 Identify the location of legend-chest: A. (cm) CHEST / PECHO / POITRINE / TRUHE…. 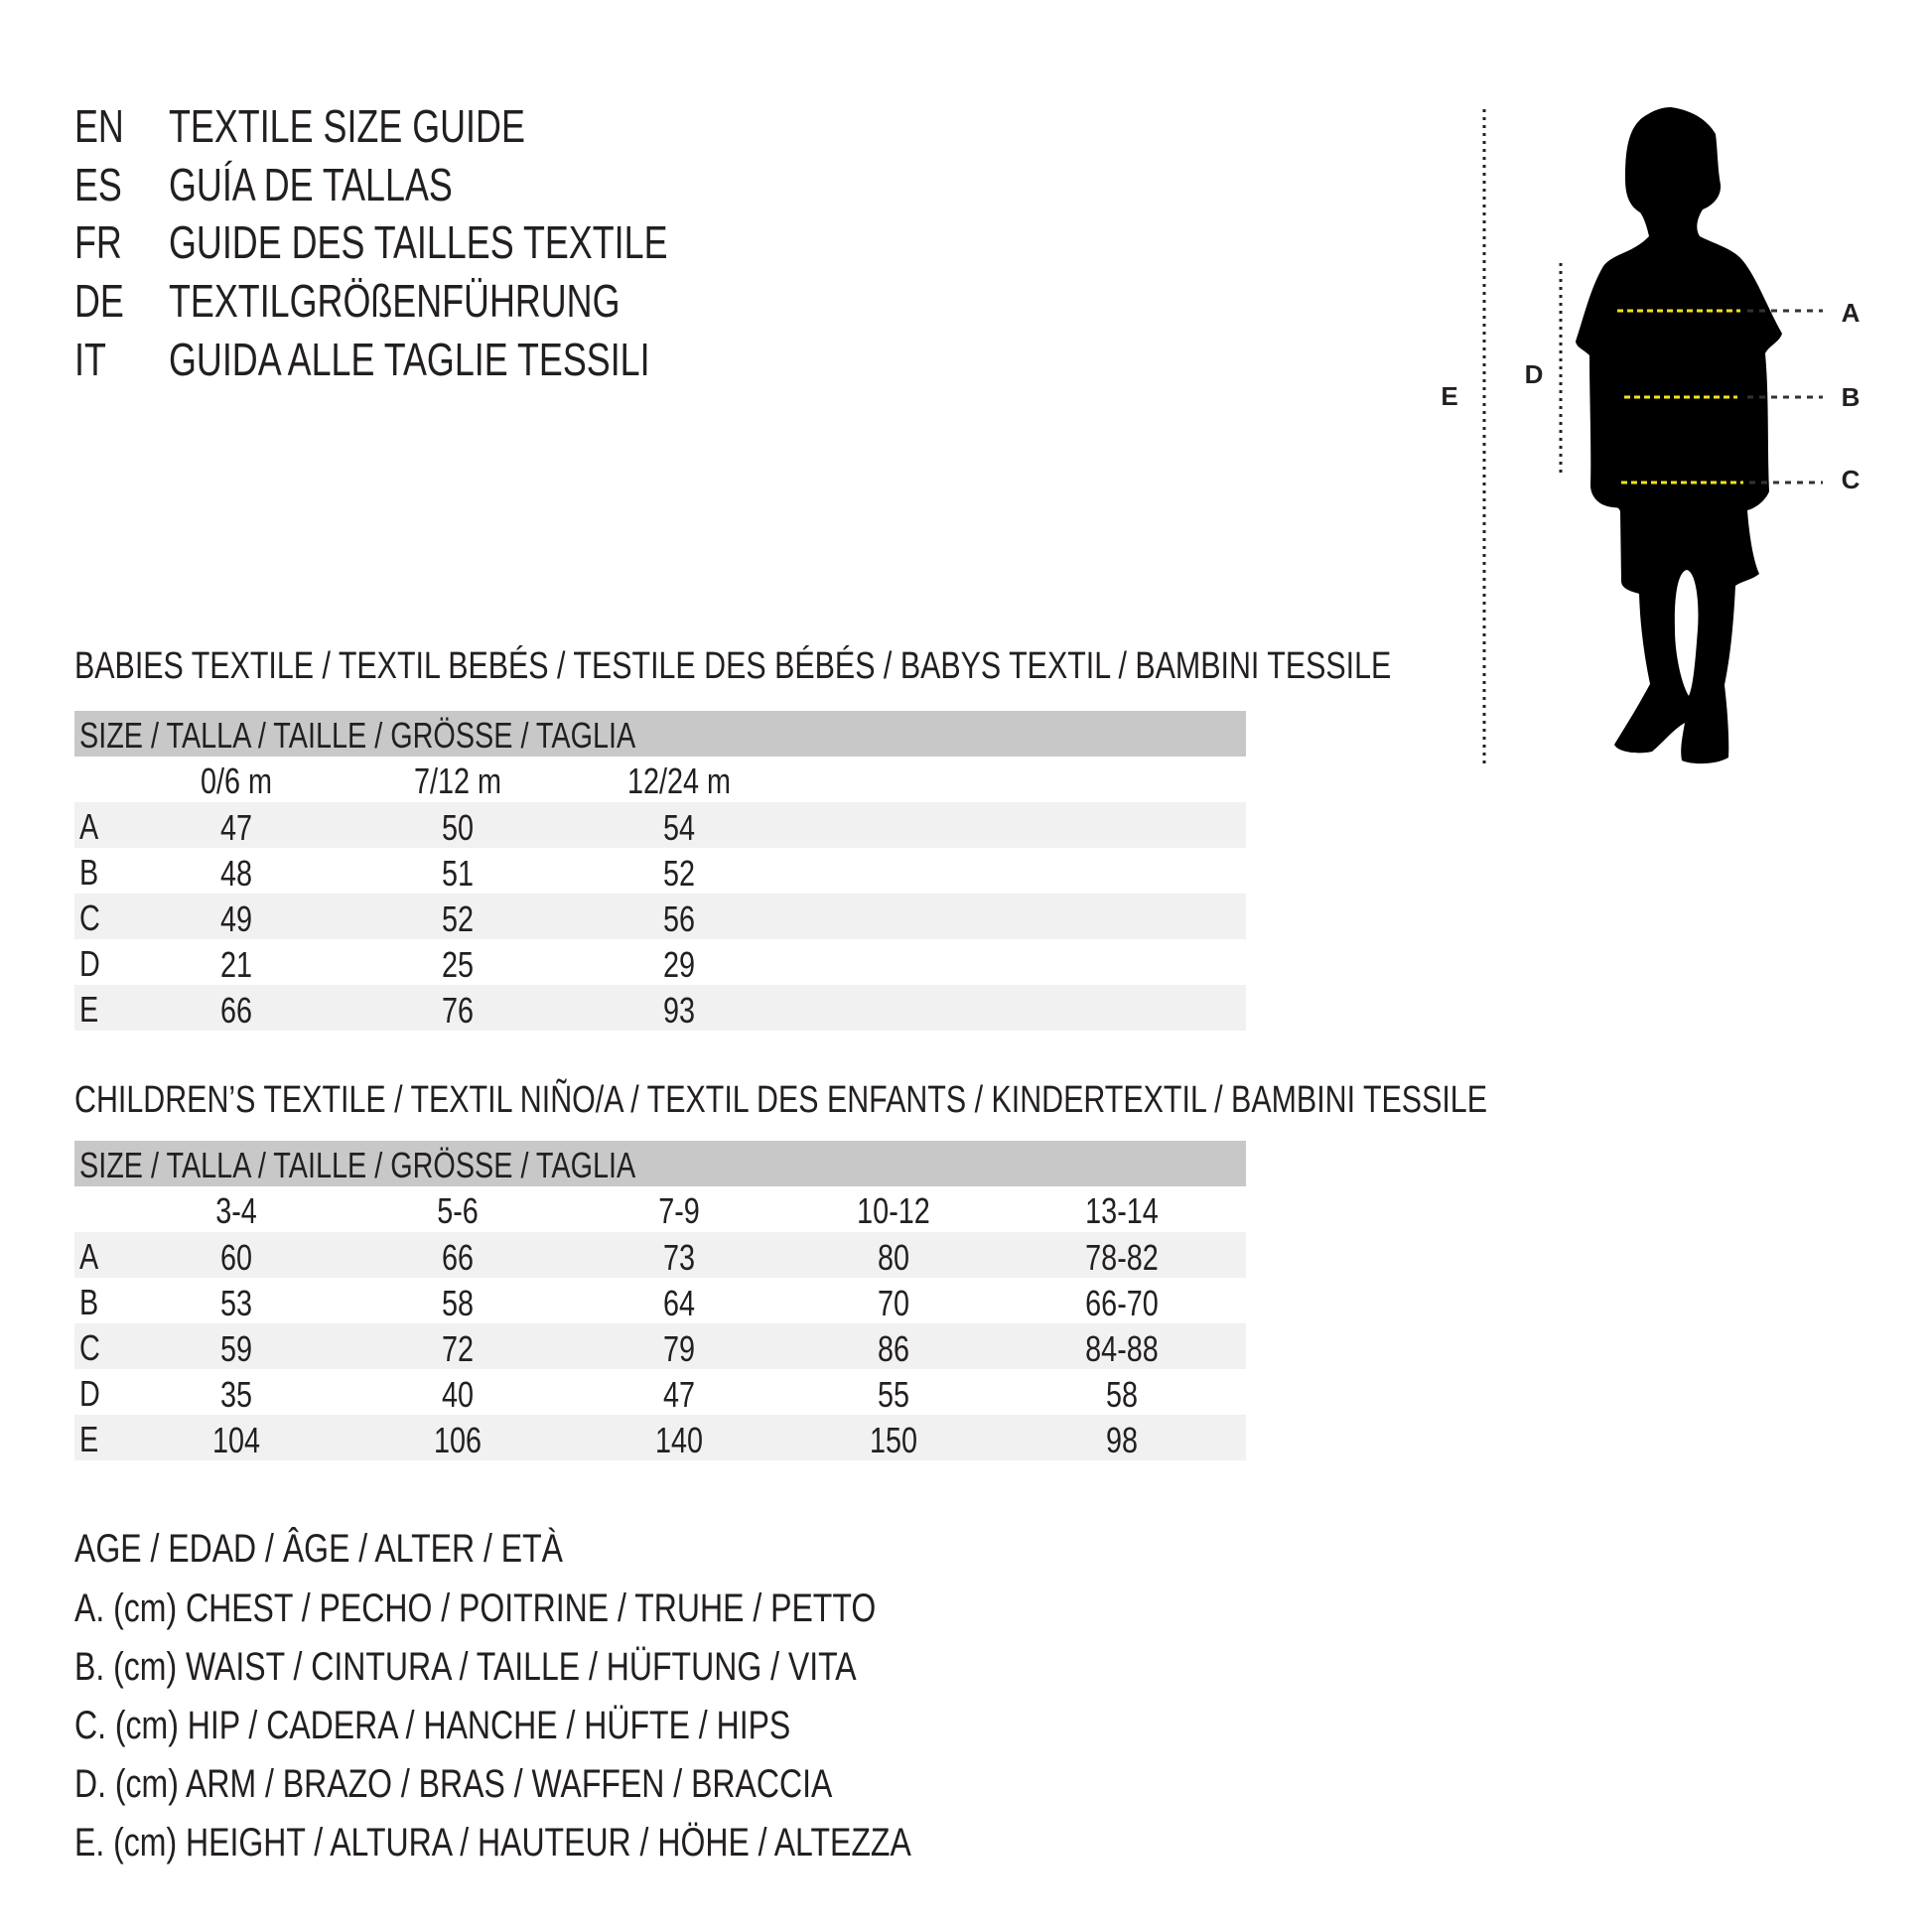
(476, 1608).